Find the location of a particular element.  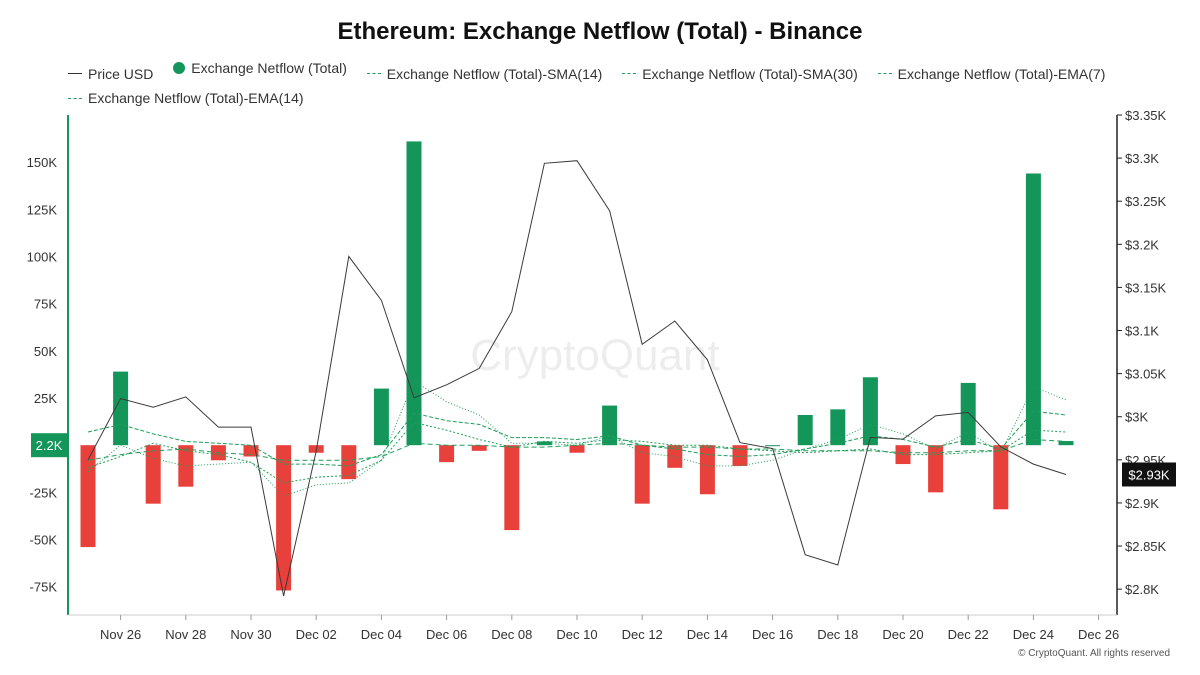

netflow-last-badge-text: 2.2K is located at coordinates (49, 445).